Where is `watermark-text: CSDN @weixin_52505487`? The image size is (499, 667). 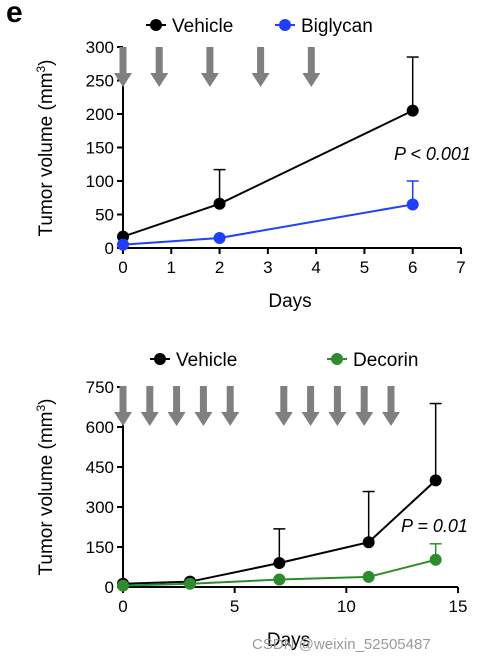
watermark-text: CSDN @weixin_52505487 is located at coordinates (341, 644).